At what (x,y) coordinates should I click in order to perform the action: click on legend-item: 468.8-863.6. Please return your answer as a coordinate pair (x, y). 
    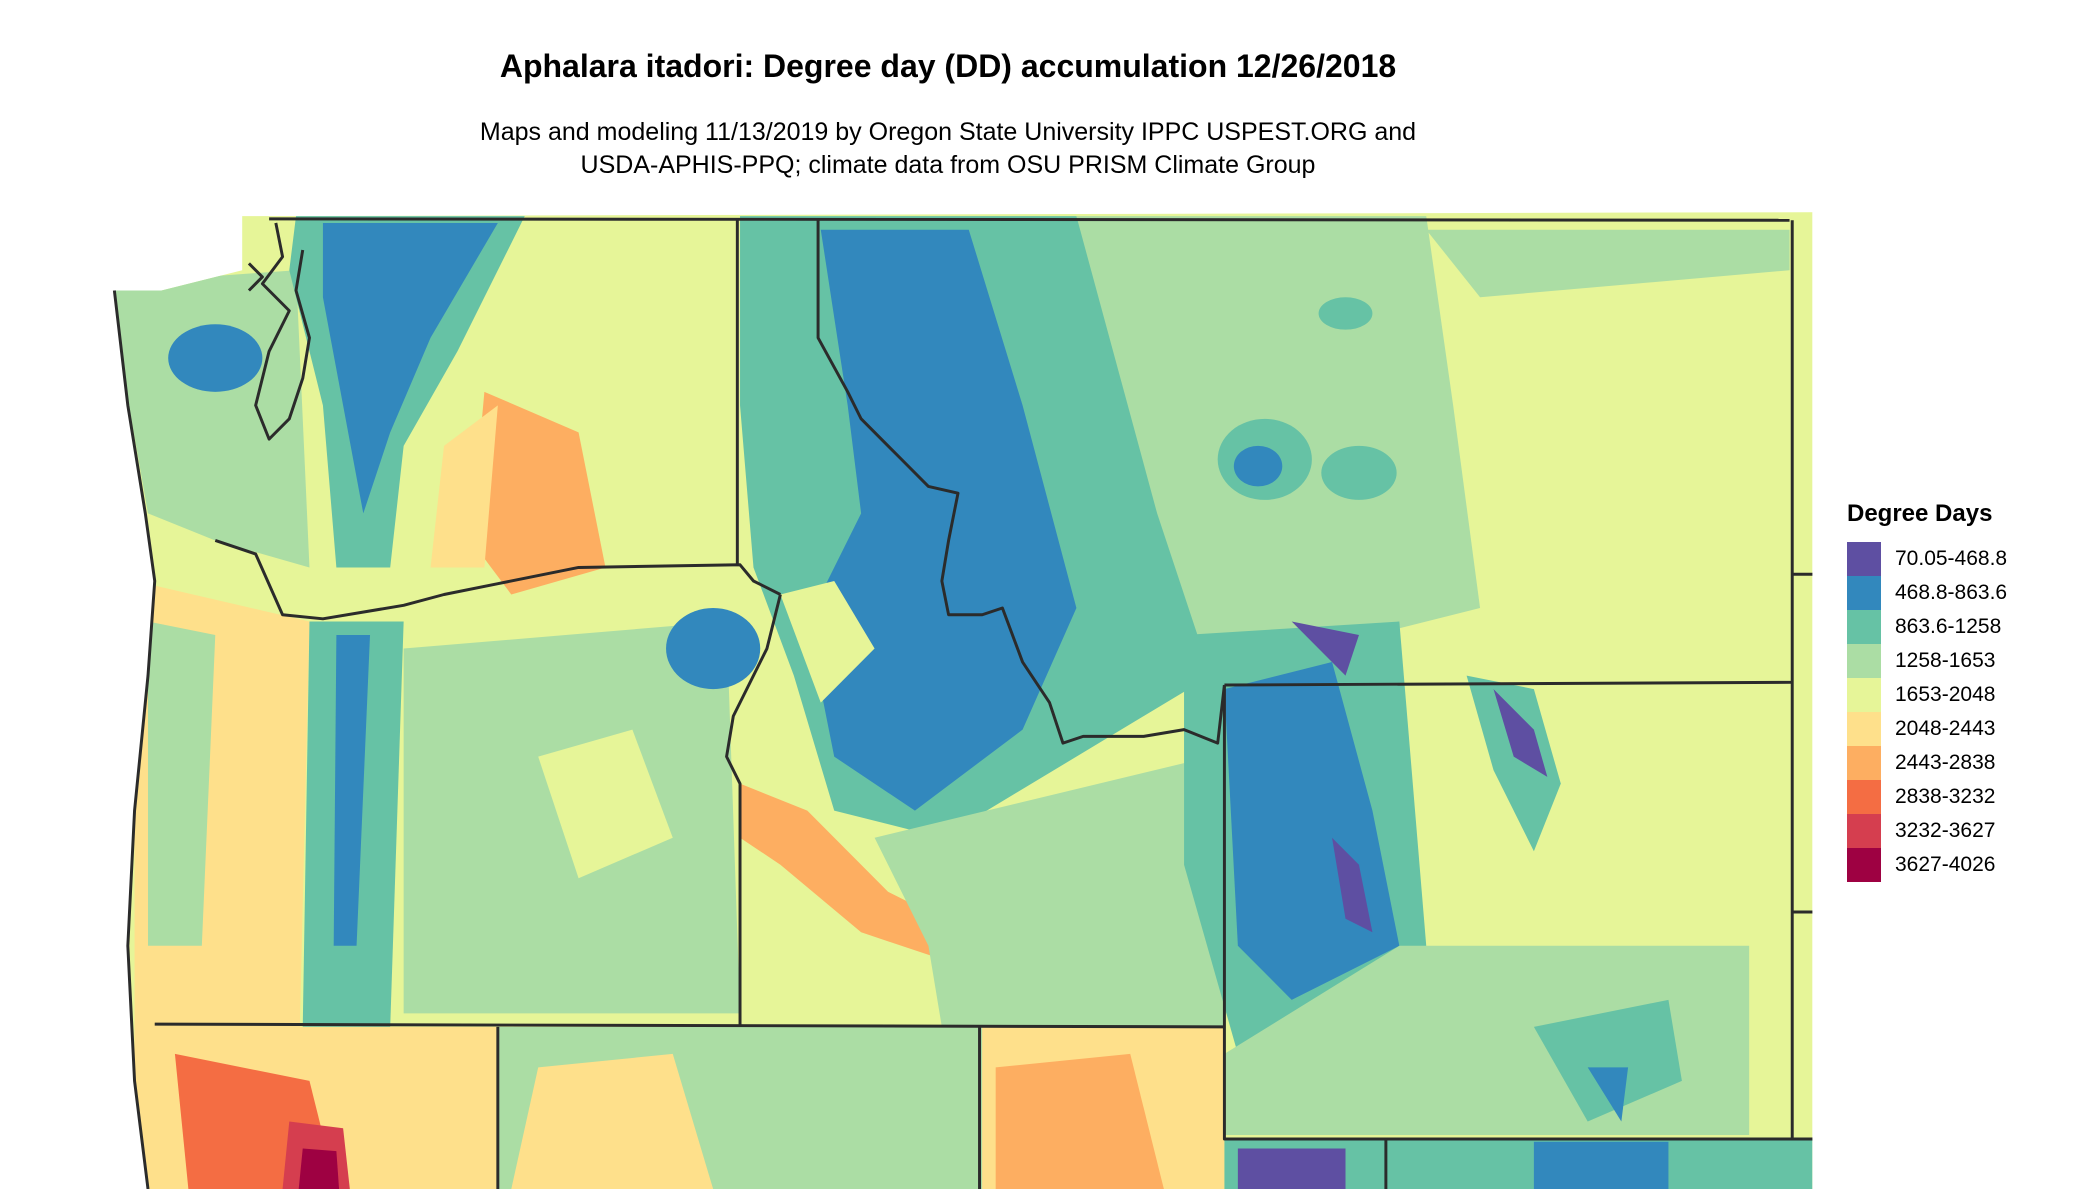
    Looking at the image, I should click on (1927, 593).